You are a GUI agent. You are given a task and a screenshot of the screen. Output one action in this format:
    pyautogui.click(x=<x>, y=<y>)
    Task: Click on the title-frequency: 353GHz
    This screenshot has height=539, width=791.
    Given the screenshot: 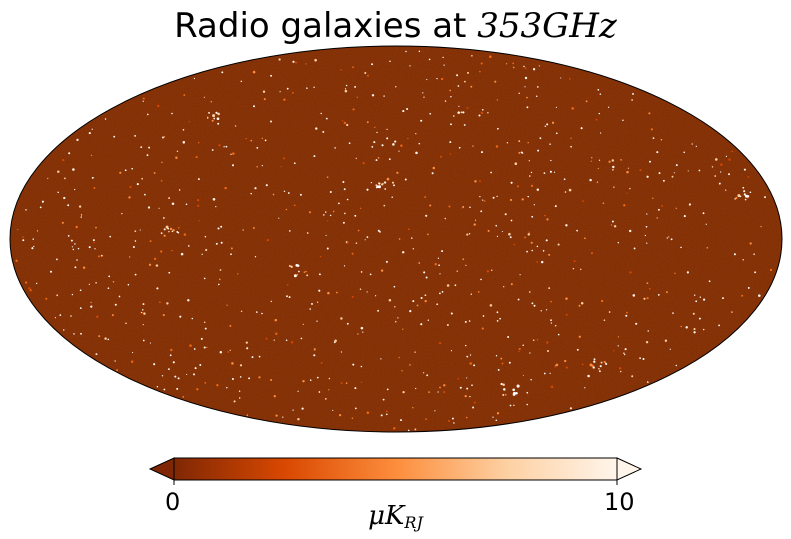 What is the action you would take?
    pyautogui.click(x=547, y=26)
    